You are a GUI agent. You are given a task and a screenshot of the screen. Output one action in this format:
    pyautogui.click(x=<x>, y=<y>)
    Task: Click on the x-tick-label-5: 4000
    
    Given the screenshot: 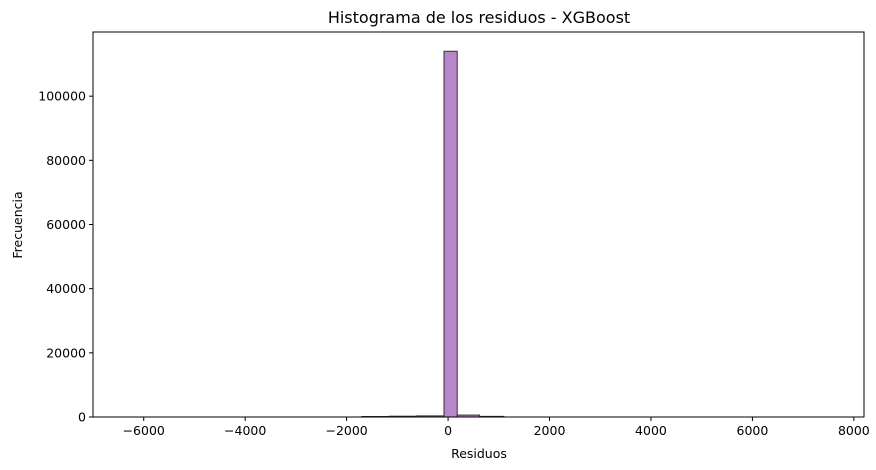 What is the action you would take?
    pyautogui.click(x=651, y=430)
    